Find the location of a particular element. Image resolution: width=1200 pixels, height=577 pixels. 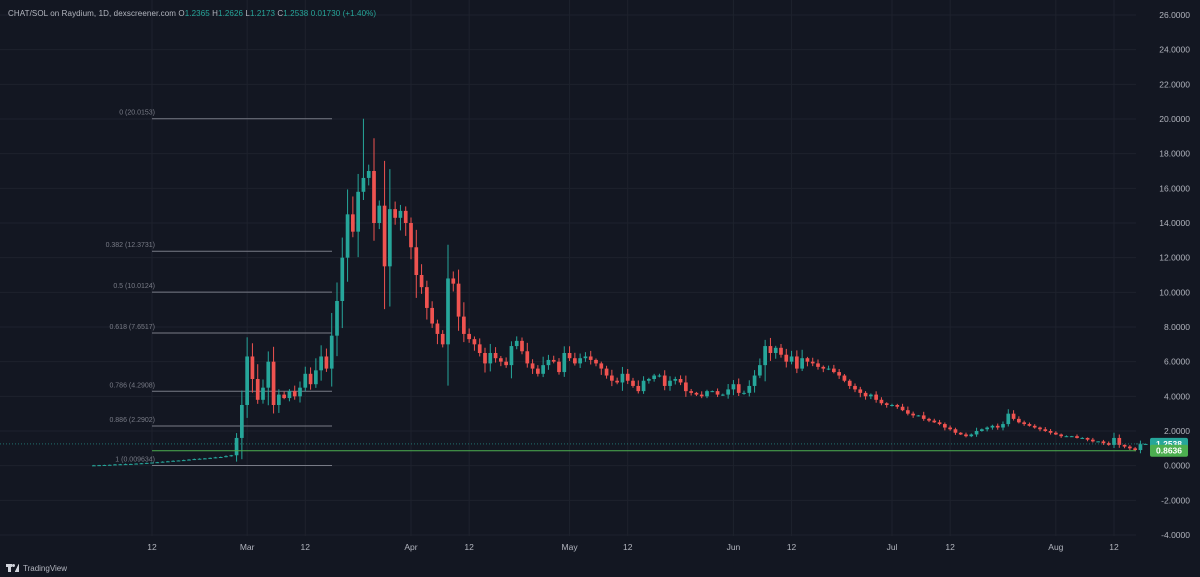

y-tick-label: 24.0000 is located at coordinates (1174, 50).